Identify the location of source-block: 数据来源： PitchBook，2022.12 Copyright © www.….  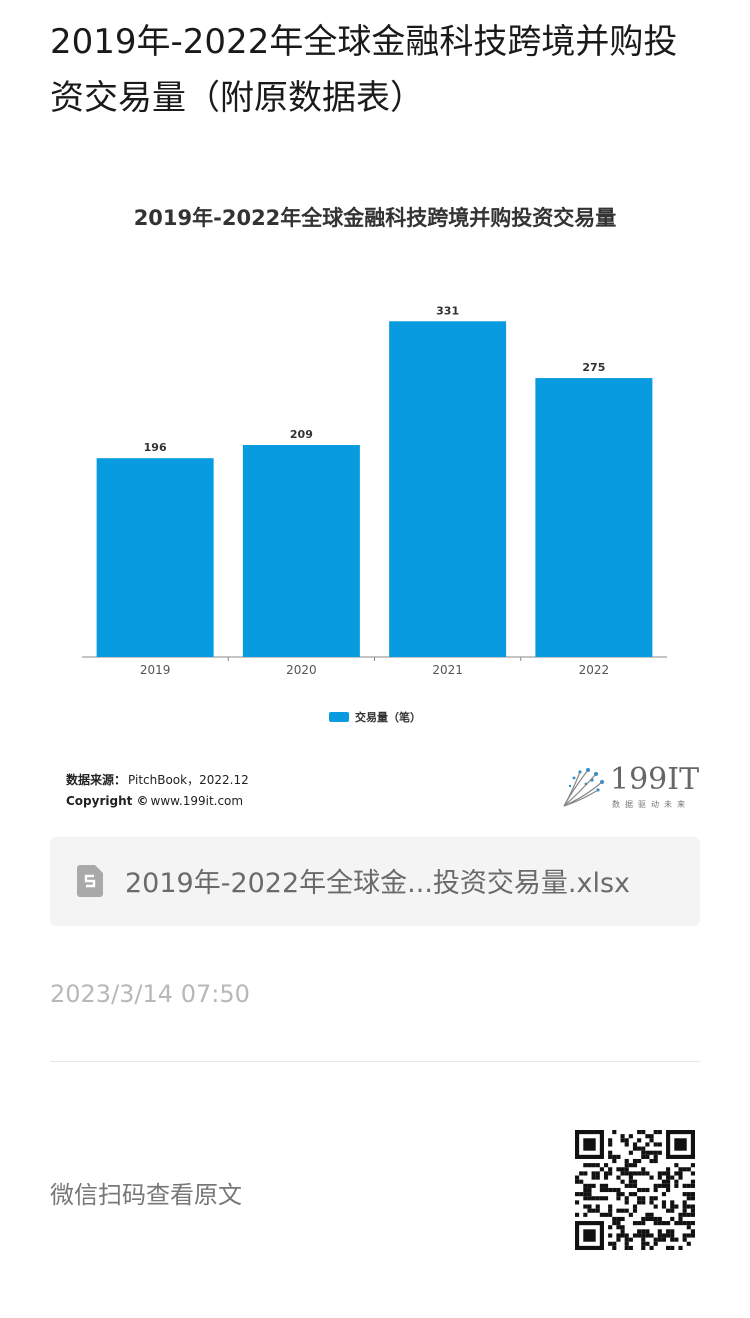
(157, 791).